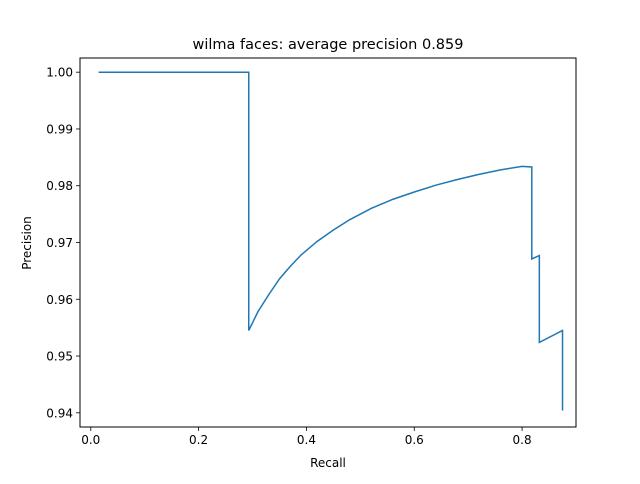 The height and width of the screenshot is (484, 640). Describe the element at coordinates (59, 413) in the screenshot. I see `y-tick-label: 0.94` at that location.